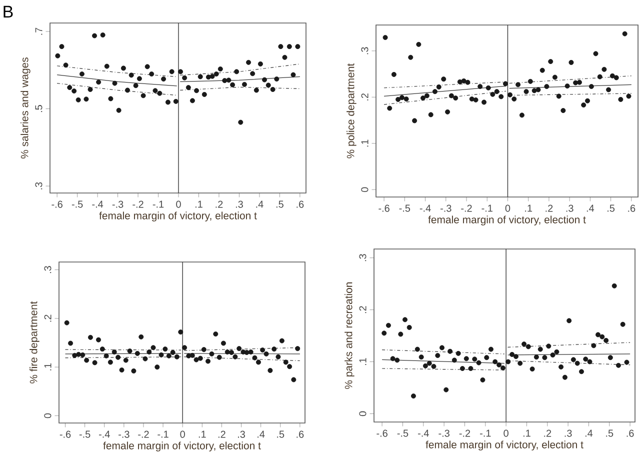 The image size is (639, 461). I want to click on x-tick-label: -.6, so click(65, 434).